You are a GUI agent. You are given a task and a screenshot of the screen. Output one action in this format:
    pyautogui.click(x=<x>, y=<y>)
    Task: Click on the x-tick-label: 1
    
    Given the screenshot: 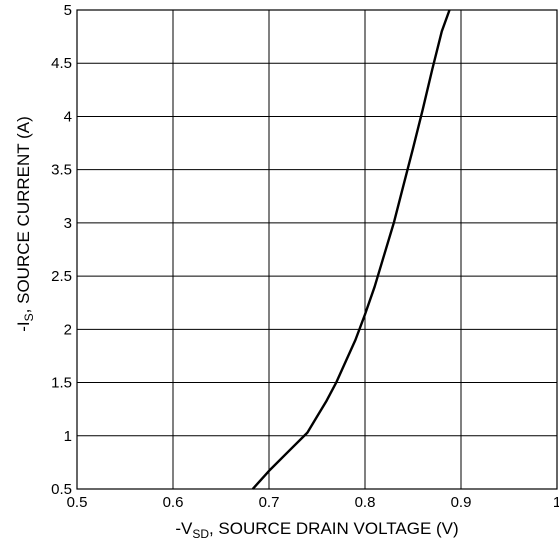 What is the action you would take?
    pyautogui.click(x=556, y=502)
    